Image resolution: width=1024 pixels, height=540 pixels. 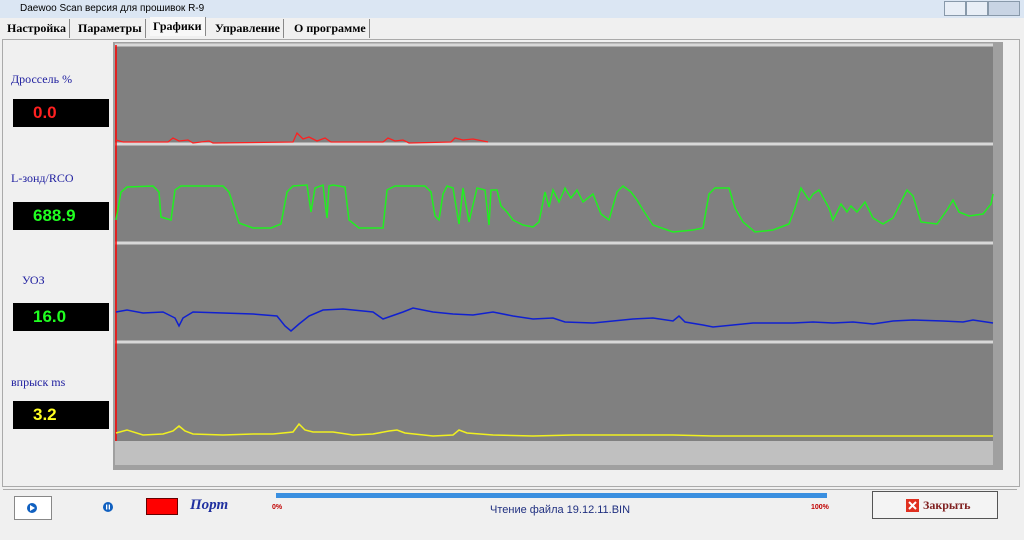 What do you see at coordinates (330, 28) in the screenshot?
I see `tab: О программе` at bounding box center [330, 28].